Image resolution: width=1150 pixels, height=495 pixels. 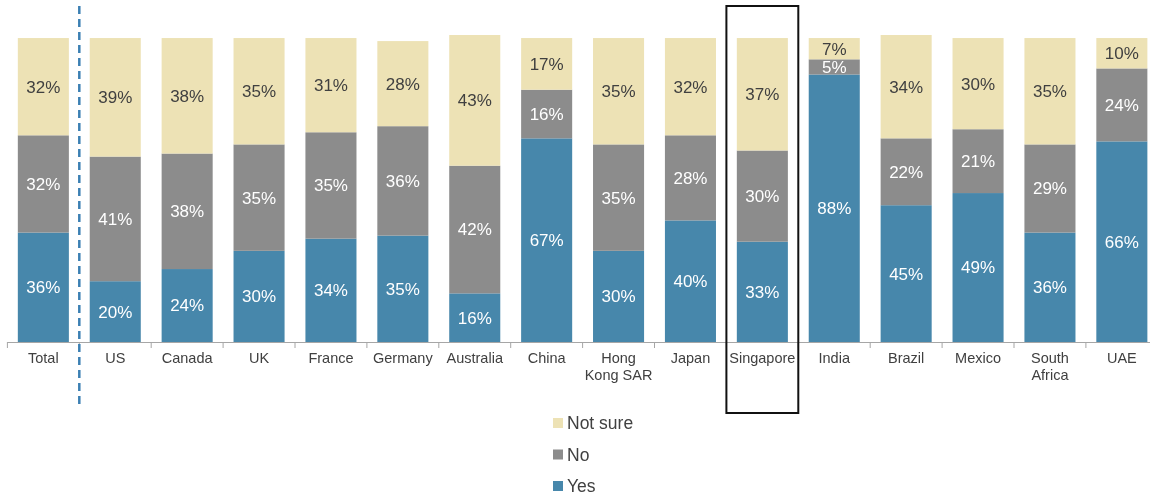 I want to click on legend-label: No, so click(x=578, y=454).